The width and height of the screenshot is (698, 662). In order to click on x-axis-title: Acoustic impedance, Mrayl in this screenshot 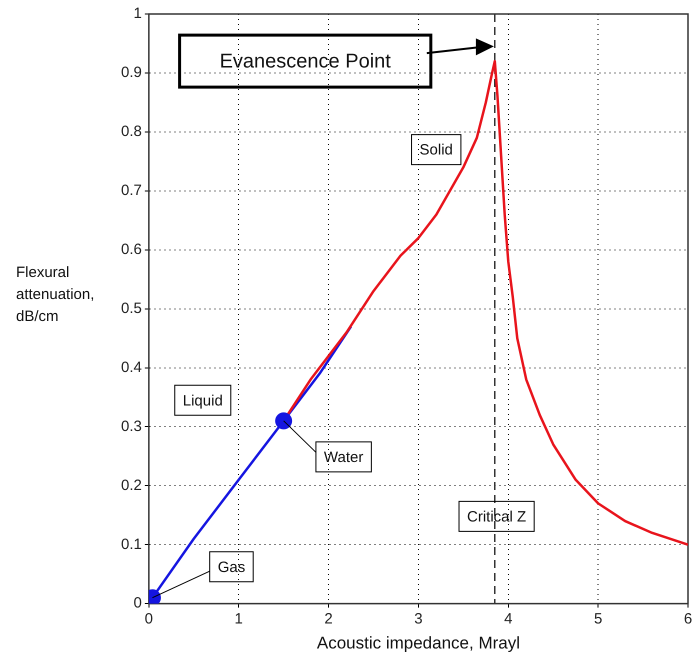, I will do `click(418, 642)`.